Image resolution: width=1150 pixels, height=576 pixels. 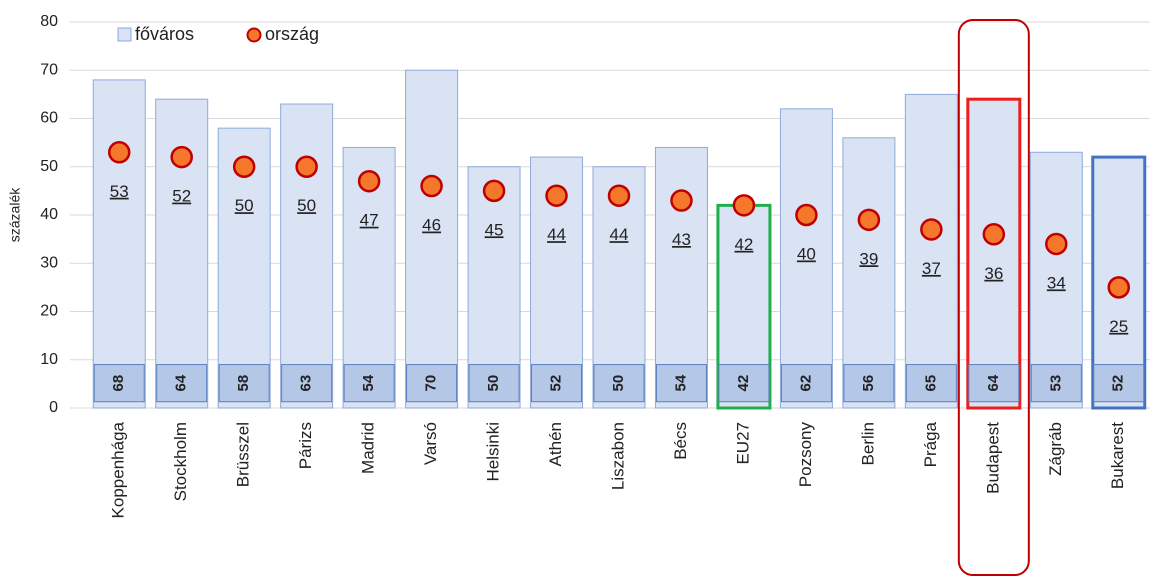 I want to click on dot-value-label: 42, so click(x=743, y=244).